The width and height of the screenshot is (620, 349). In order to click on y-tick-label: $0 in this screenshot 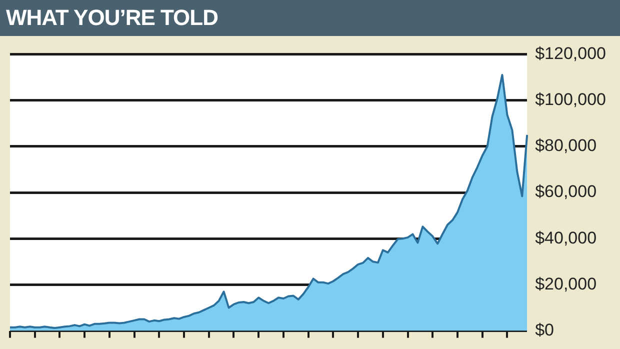, I will do `click(544, 330)`.